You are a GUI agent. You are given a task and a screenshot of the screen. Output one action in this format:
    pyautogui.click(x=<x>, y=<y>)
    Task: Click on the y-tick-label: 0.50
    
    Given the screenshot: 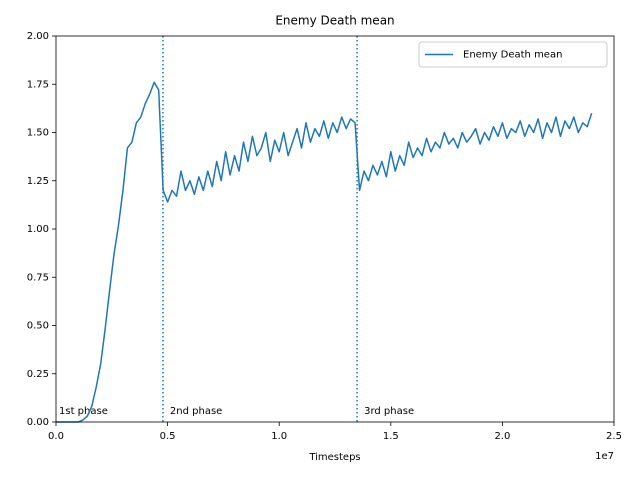 What is the action you would take?
    pyautogui.click(x=38, y=326)
    